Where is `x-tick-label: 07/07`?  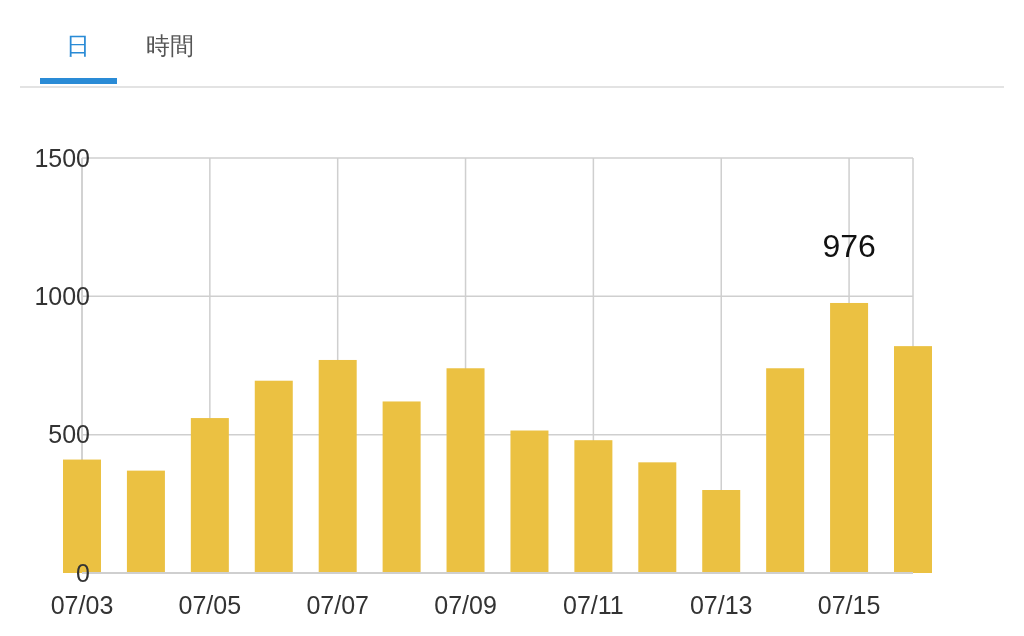
x-tick-label: 07/07 is located at coordinates (337, 605).